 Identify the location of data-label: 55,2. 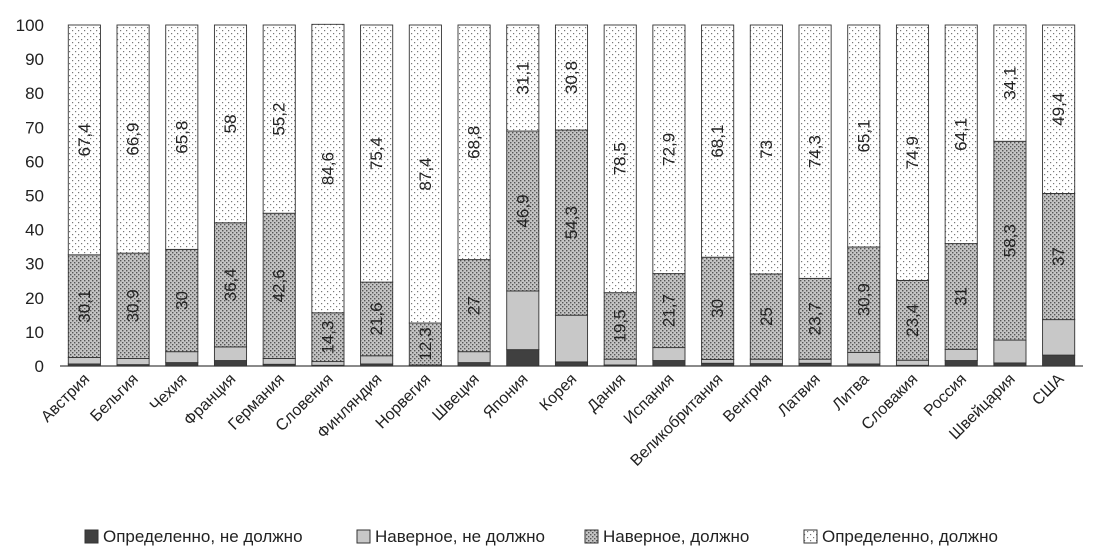
(279, 119).